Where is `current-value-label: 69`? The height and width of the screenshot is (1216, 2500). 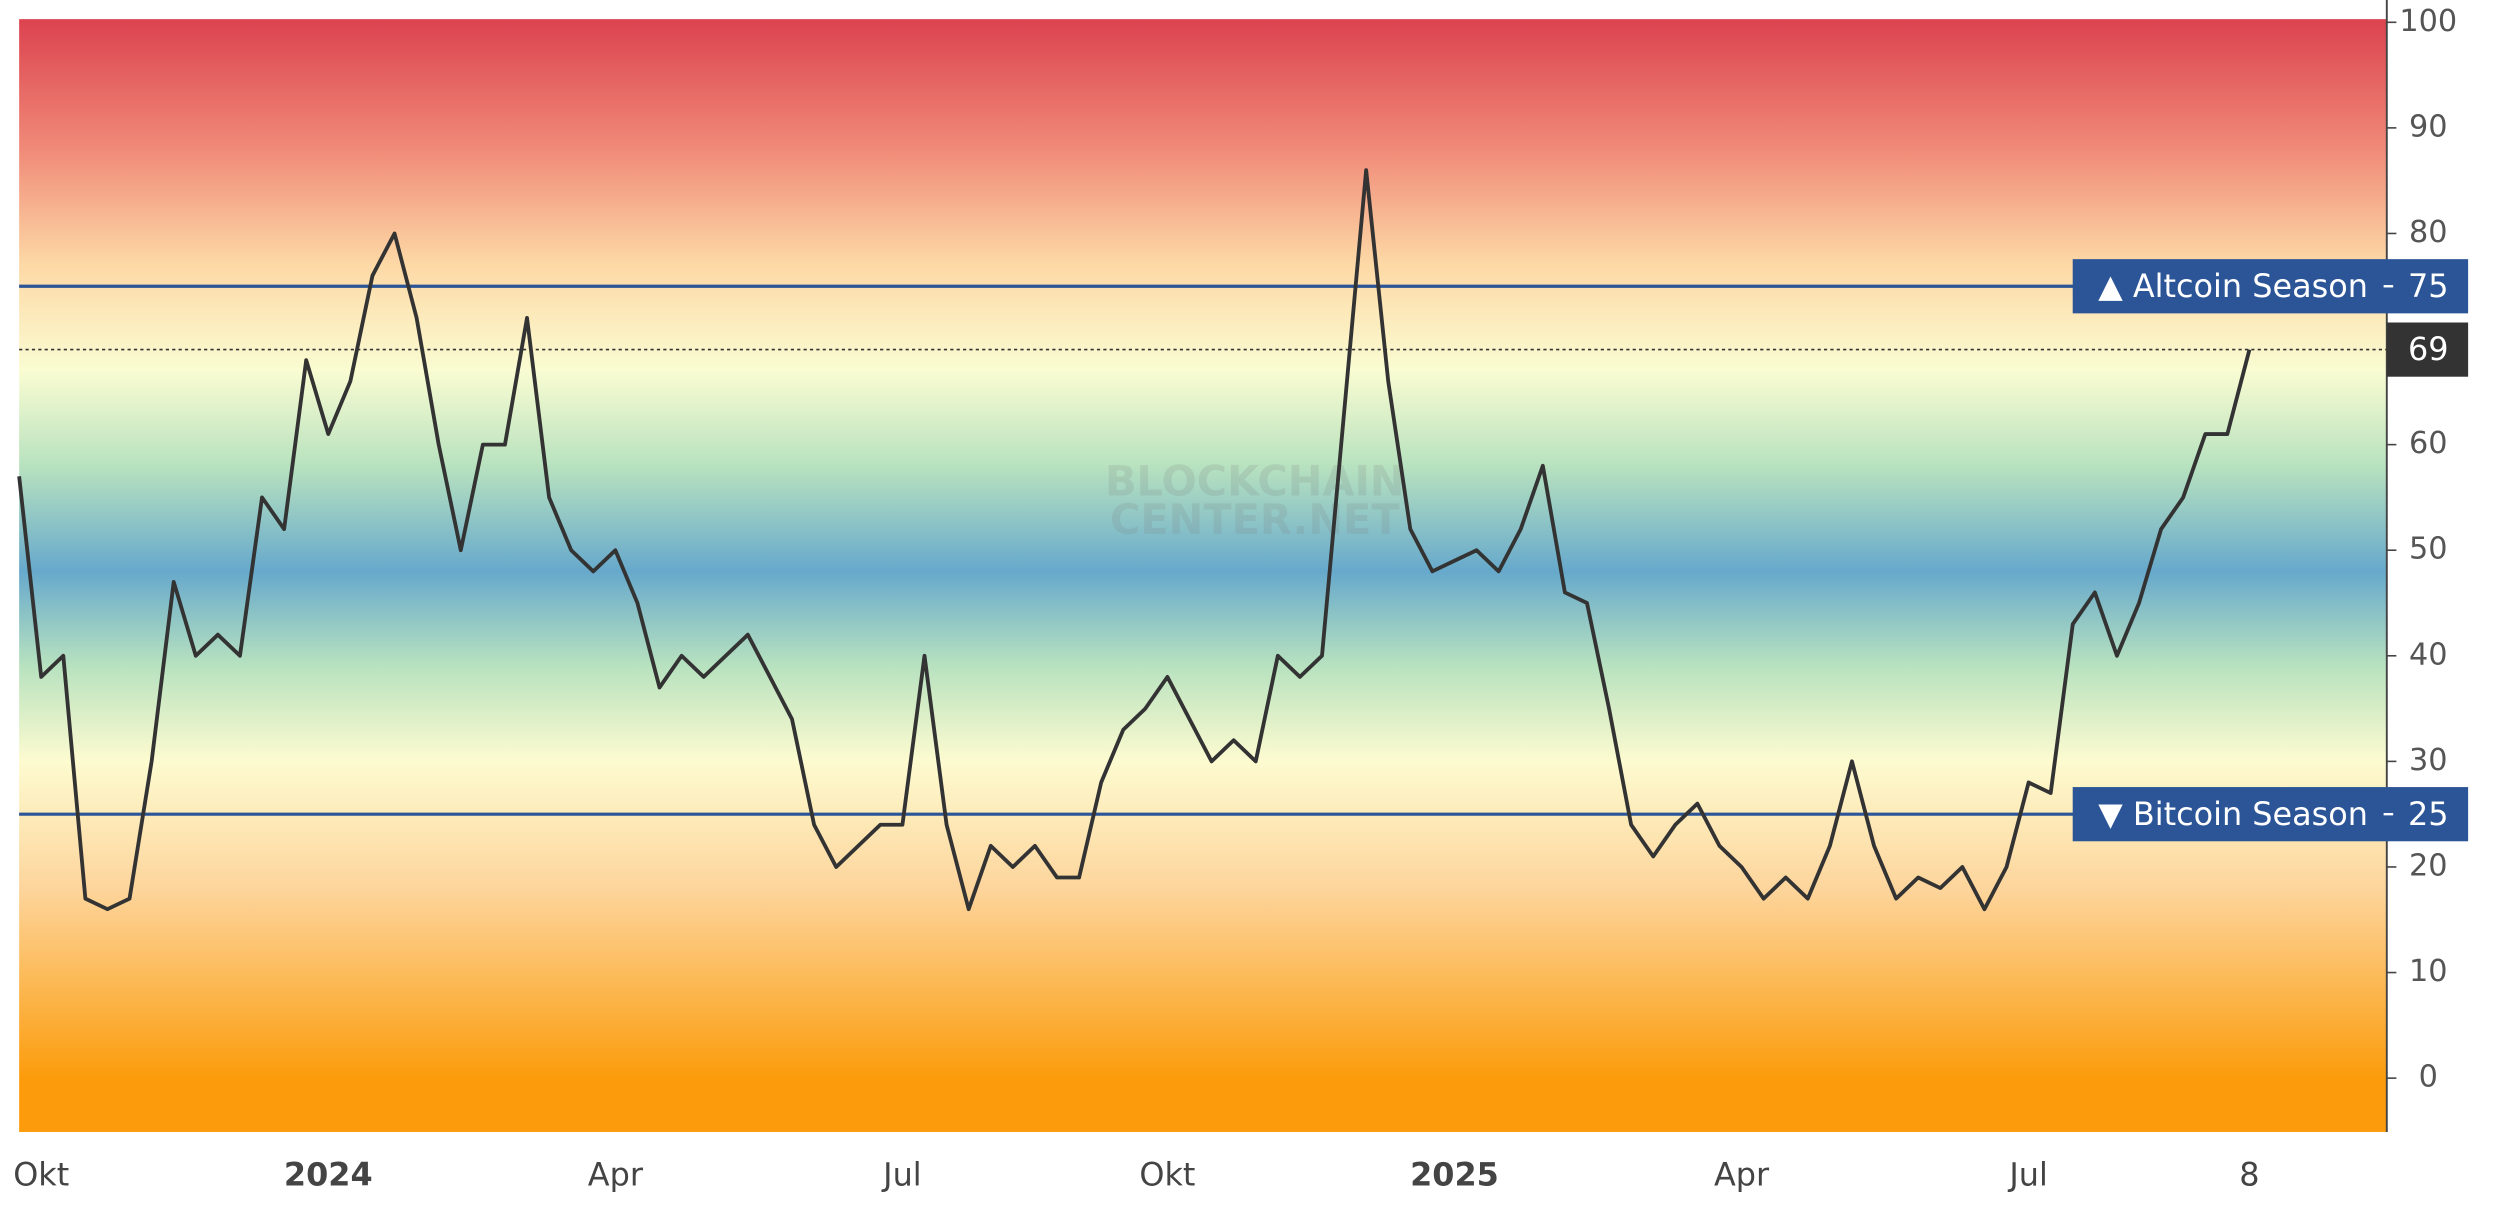 current-value-label: 69 is located at coordinates (2428, 349).